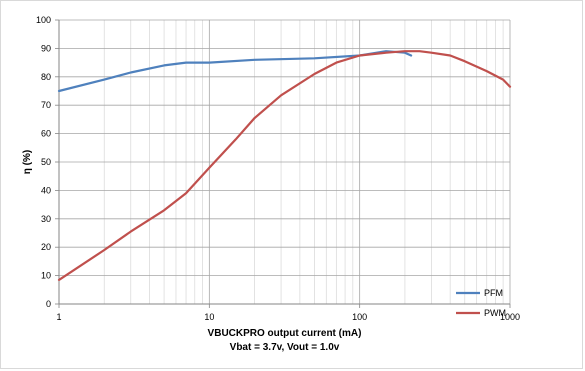 This screenshot has height=371, width=585. I want to click on x-axis-title: VBUCKPRO output current (mA), so click(285, 333).